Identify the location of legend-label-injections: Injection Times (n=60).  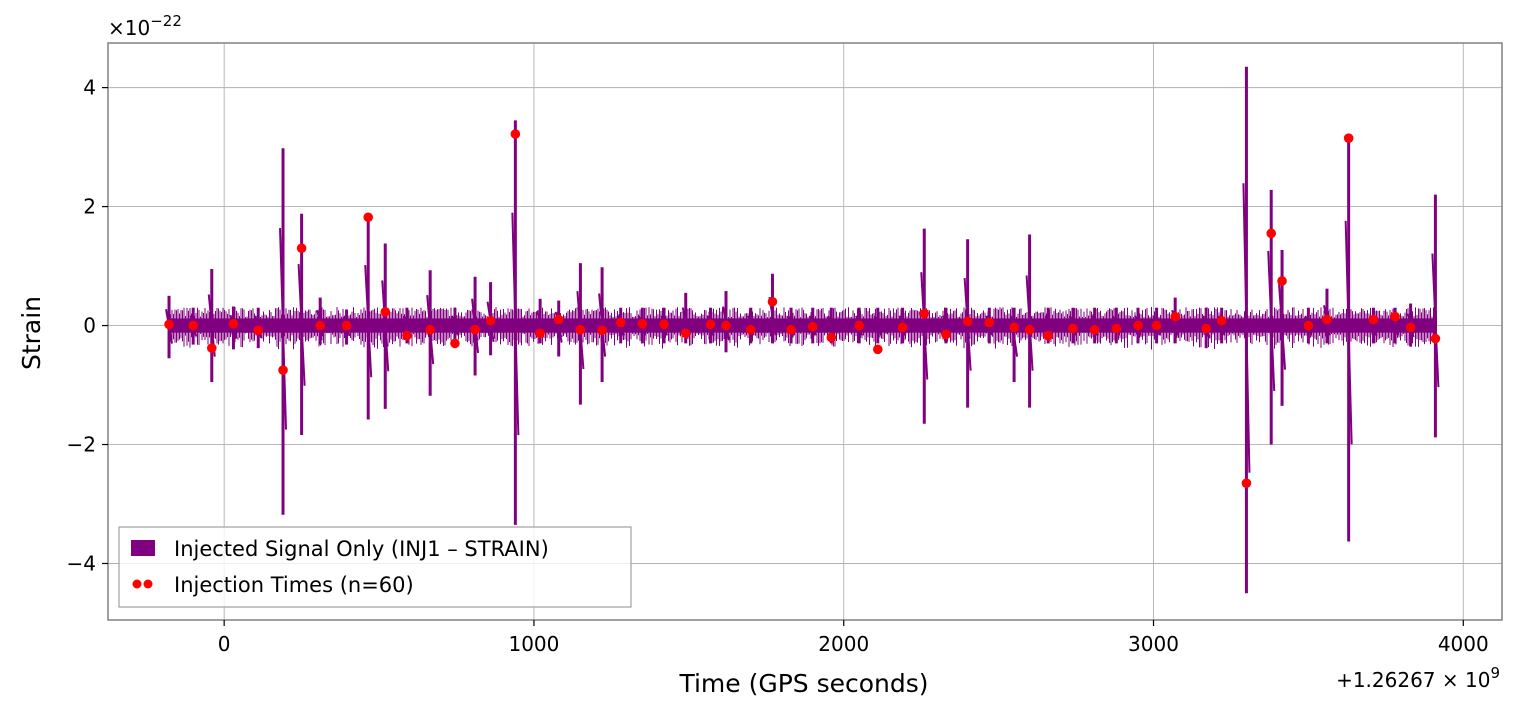
(294, 585).